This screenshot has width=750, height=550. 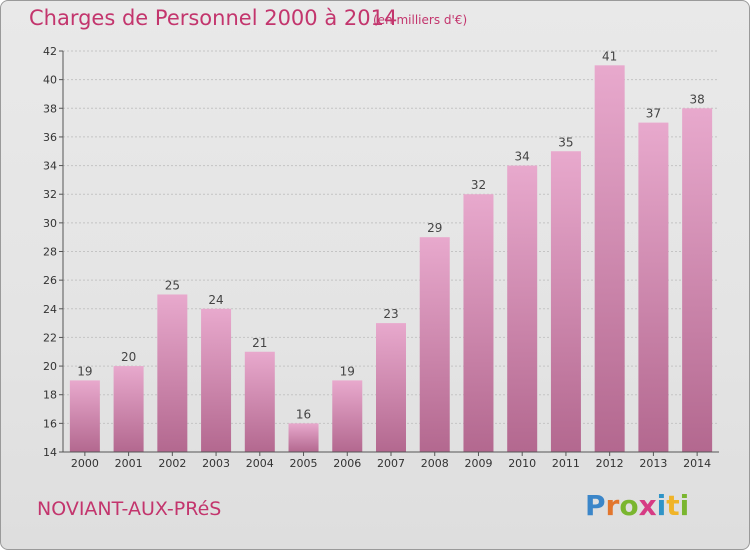 I want to click on value-label-2013: 37, so click(x=653, y=114).